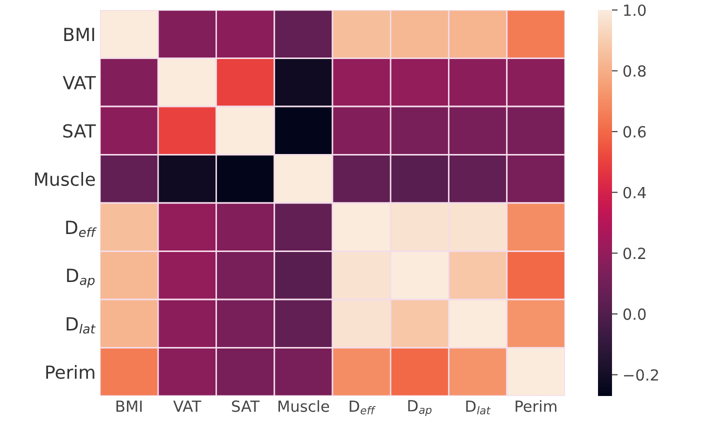 This screenshot has width=704, height=426. I want to click on color-bar-label: 0.4, so click(634, 192).